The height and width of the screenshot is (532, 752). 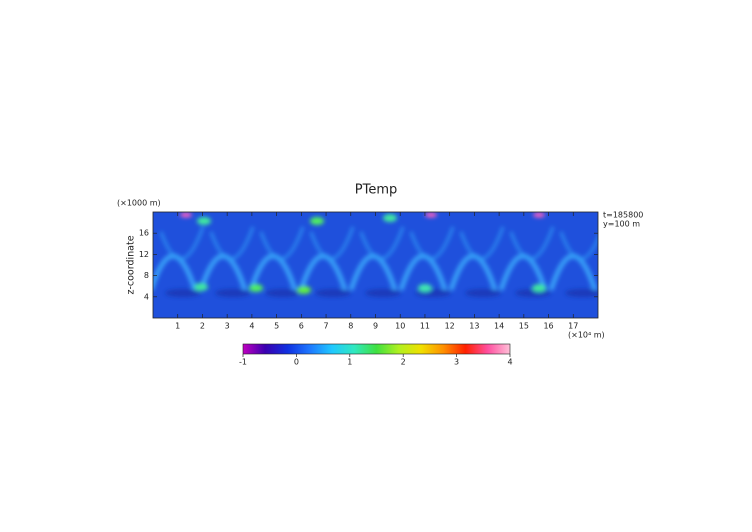 What do you see at coordinates (621, 224) in the screenshot?
I see `annotation: y=100 m` at bounding box center [621, 224].